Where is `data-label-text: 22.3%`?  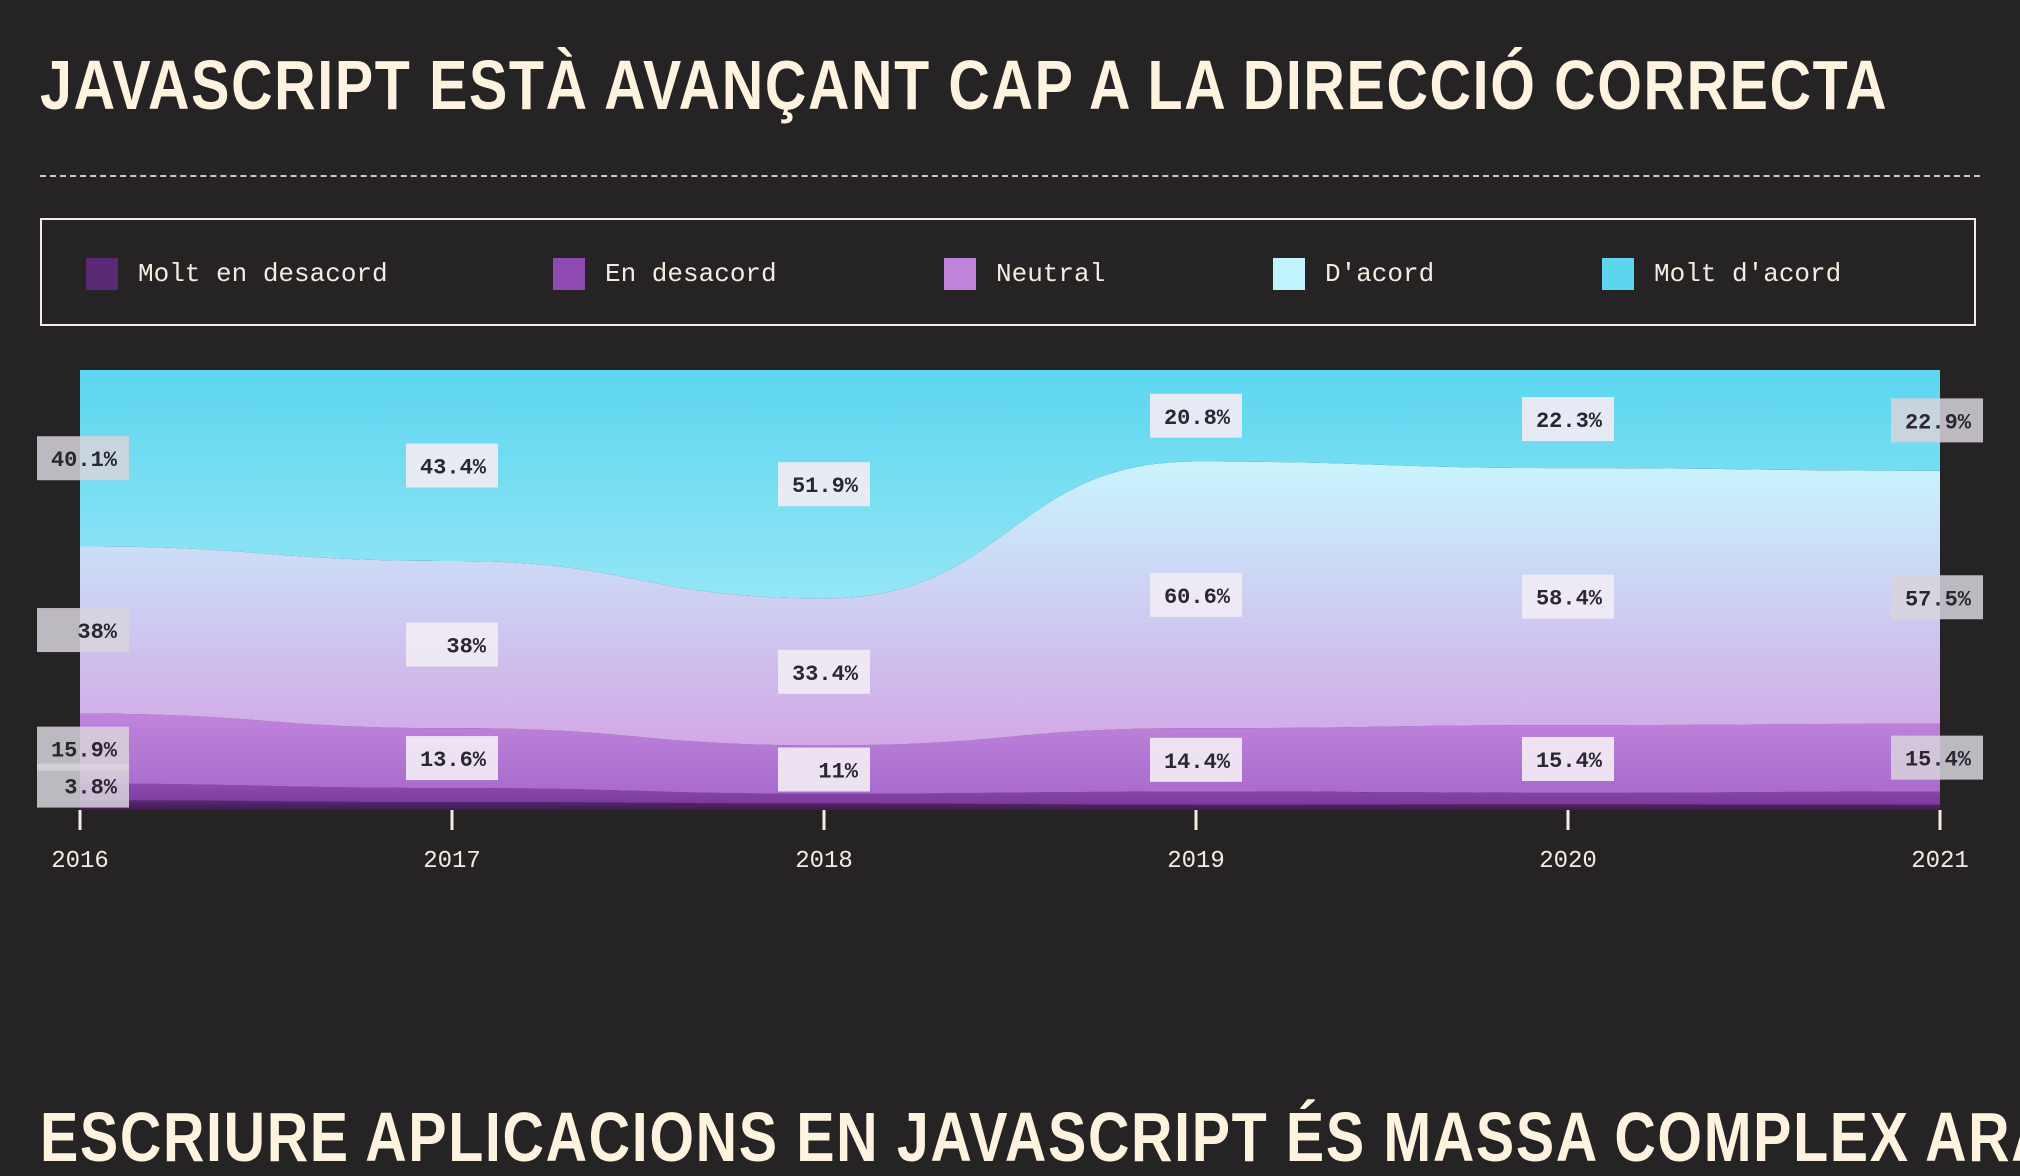 data-label-text: 22.3% is located at coordinates (1569, 421).